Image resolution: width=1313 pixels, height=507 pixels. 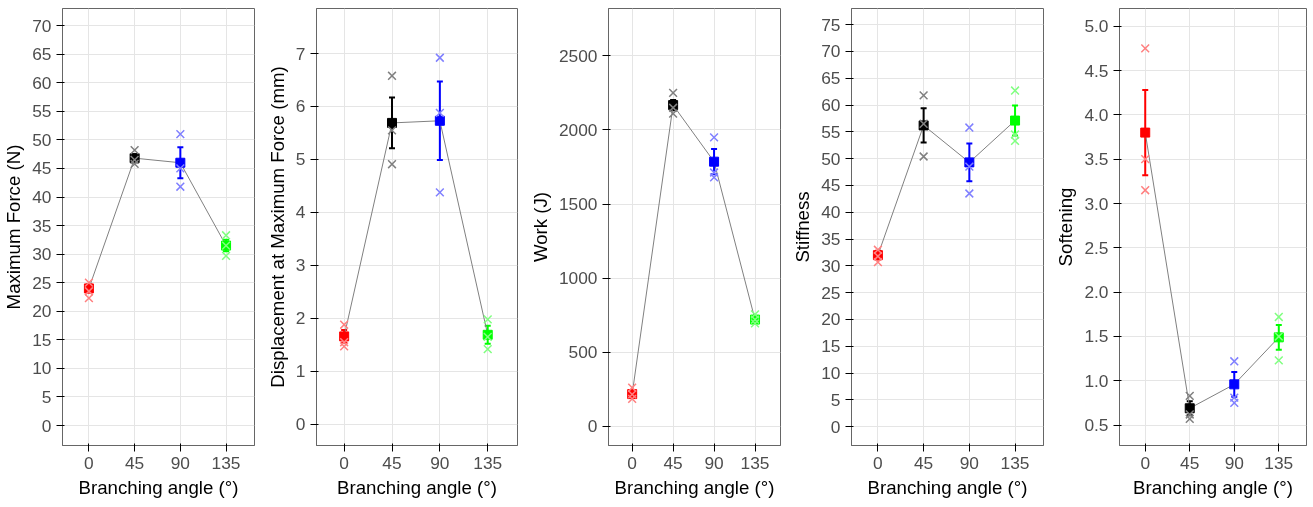 I want to click on y-tick-label: 5.0, so click(x=1096, y=26).